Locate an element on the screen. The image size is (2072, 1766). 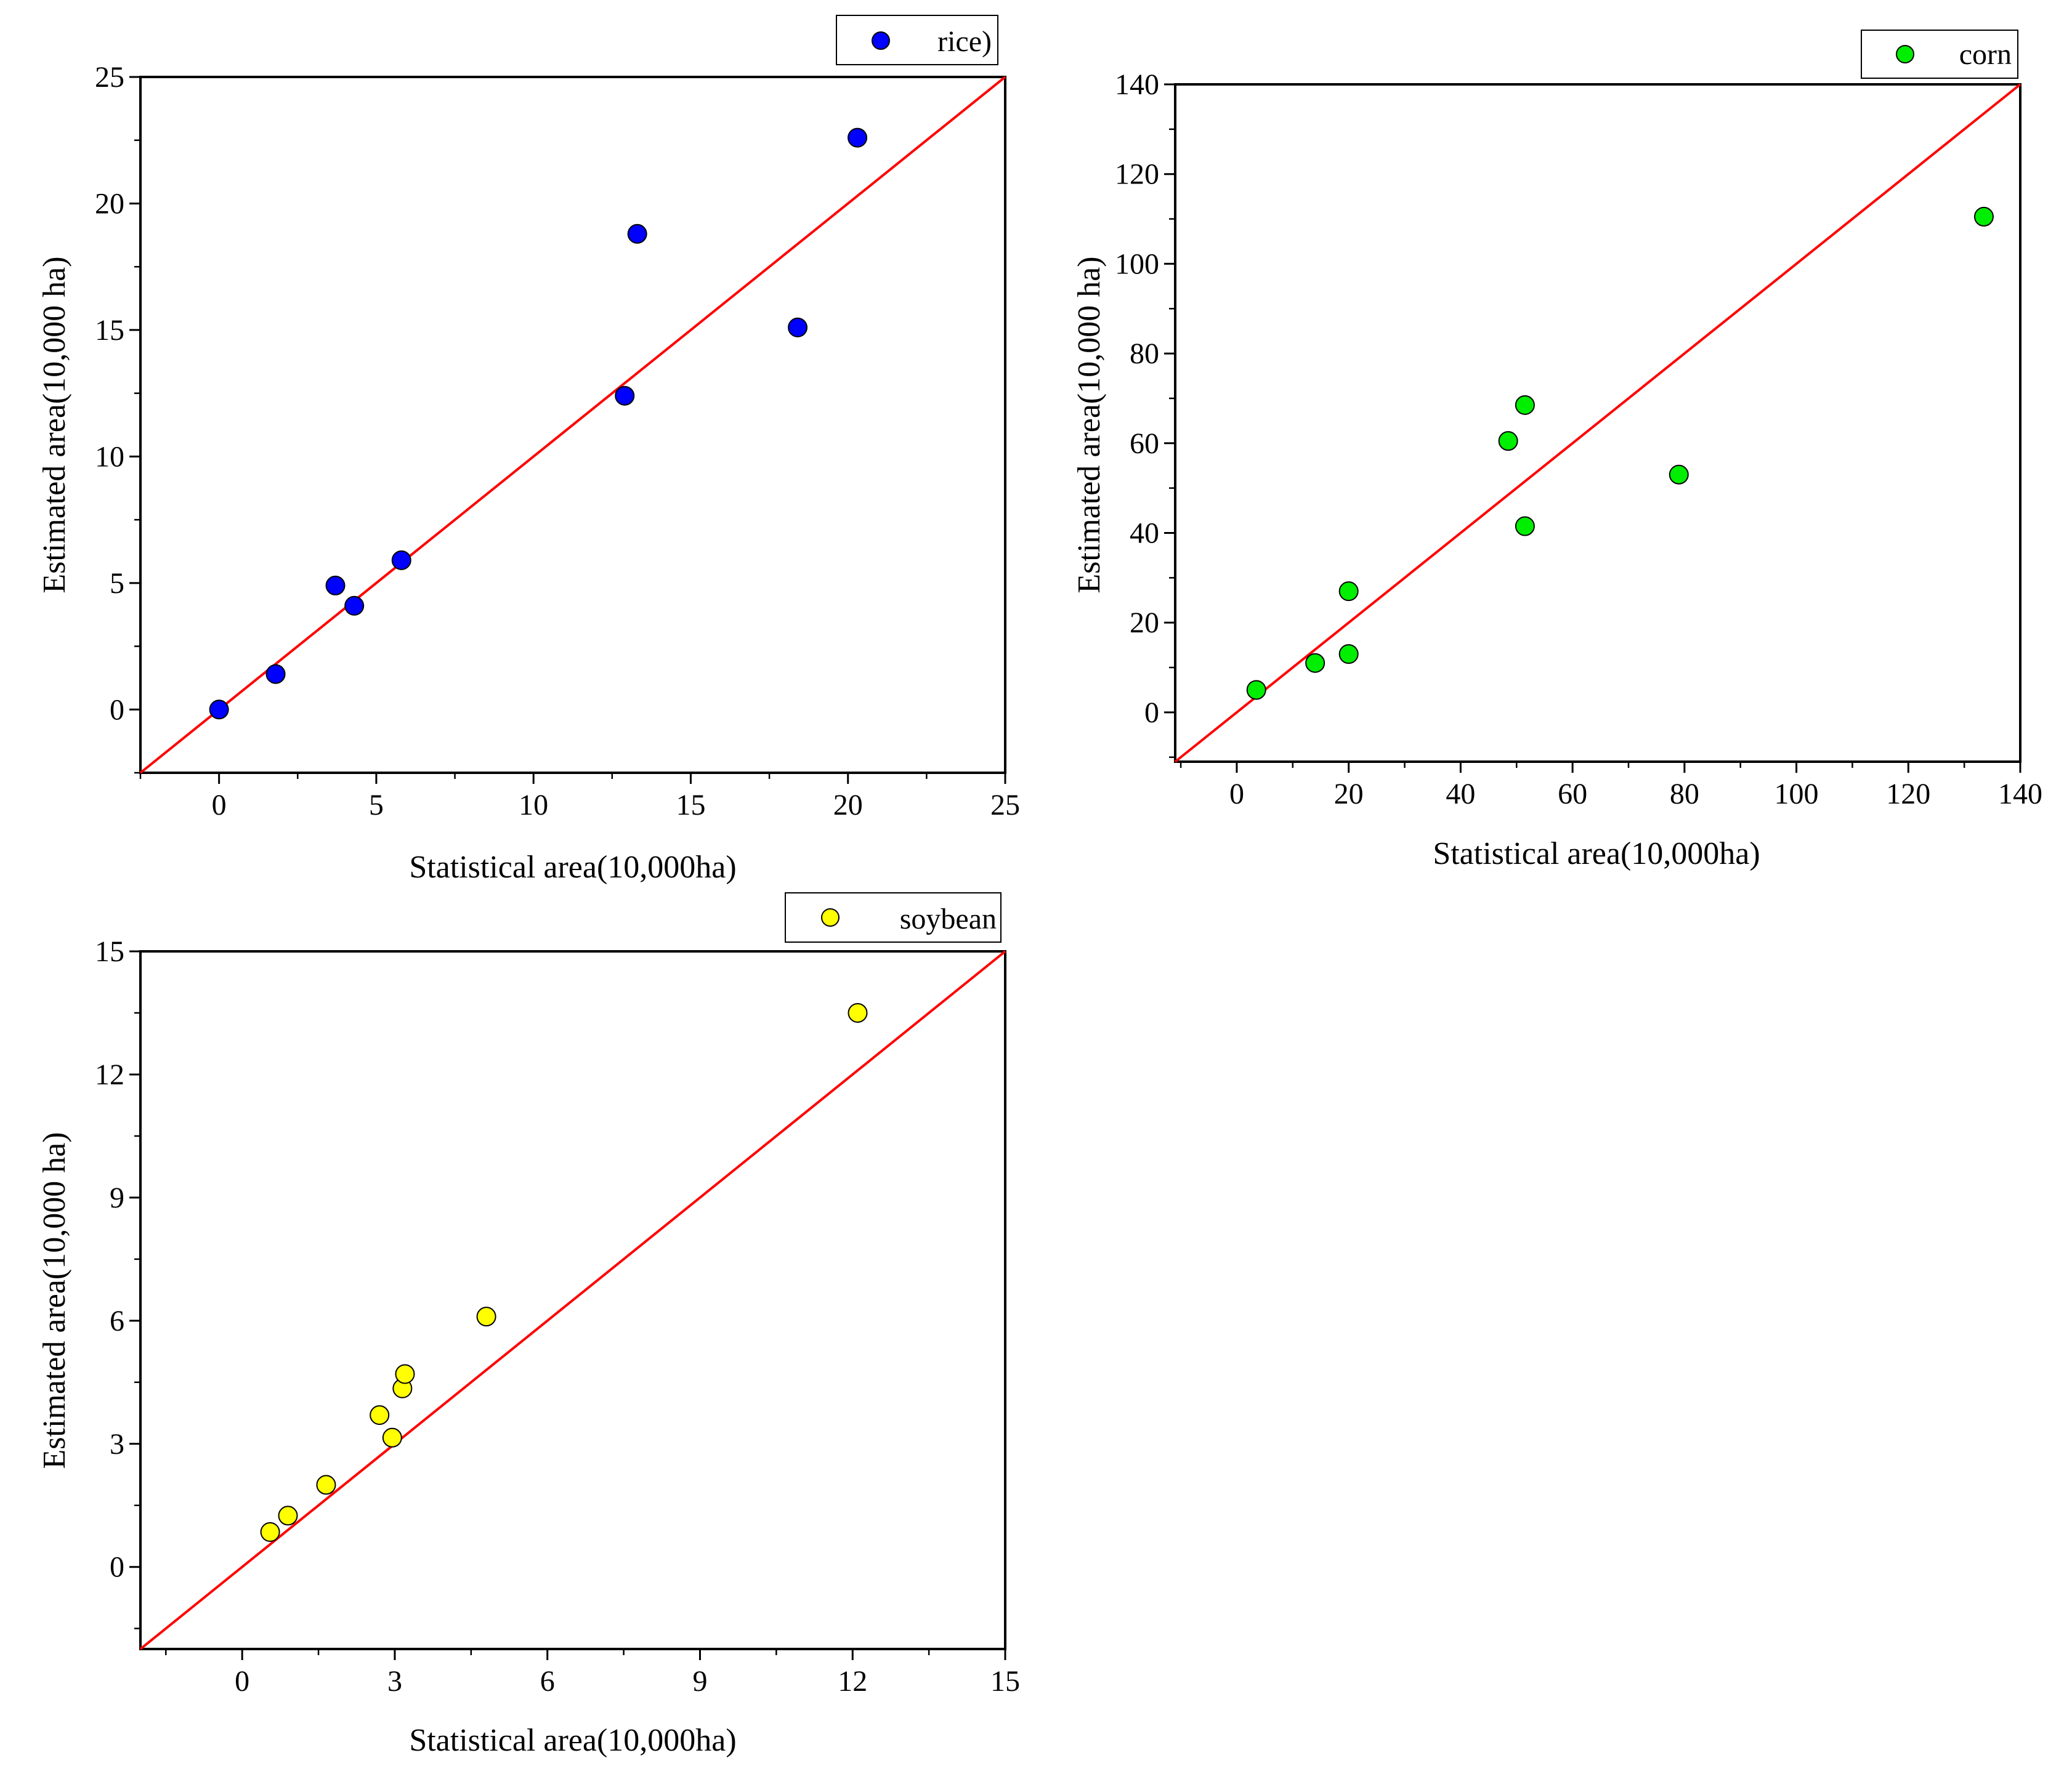
x-tick-label: 10 is located at coordinates (533, 805).